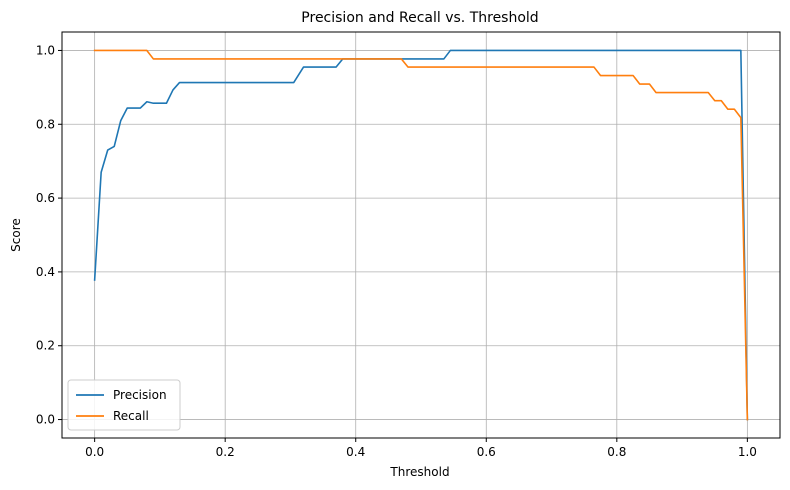  I want to click on x-tick-label: 0.2, so click(225, 452).